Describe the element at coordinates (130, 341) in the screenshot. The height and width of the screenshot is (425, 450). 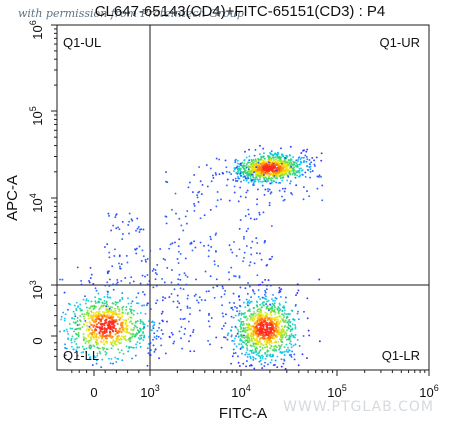
I see `point-1949` at that location.